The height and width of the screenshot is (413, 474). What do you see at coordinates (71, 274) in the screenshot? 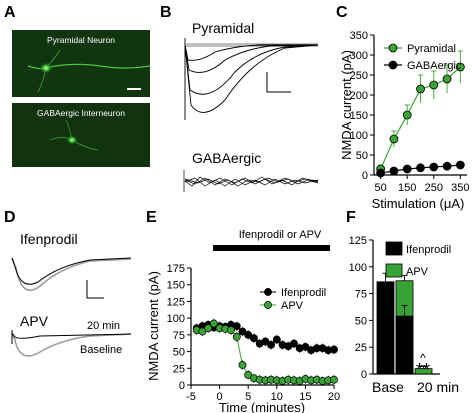
I see `traces-ifenprodil` at bounding box center [71, 274].